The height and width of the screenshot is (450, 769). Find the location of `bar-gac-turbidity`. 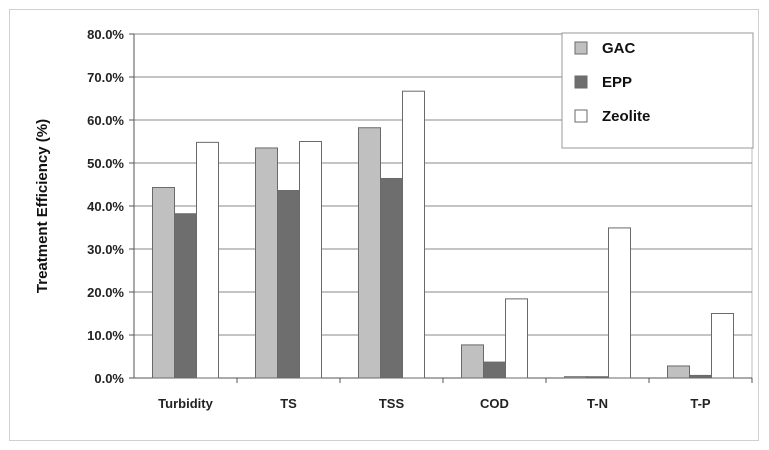

bar-gac-turbidity is located at coordinates (163, 283).